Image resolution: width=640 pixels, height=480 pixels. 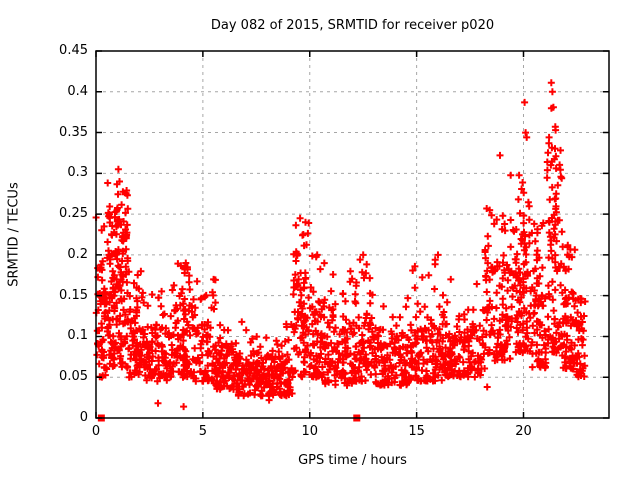 What do you see at coordinates (73, 132) in the screenshot?
I see `y-tick-label: 0.35` at bounding box center [73, 132].